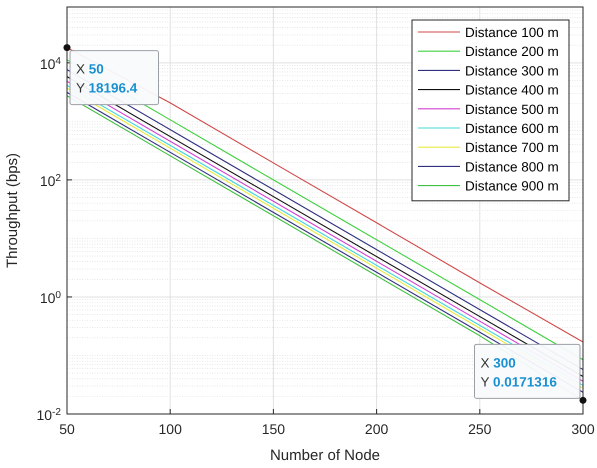 The height and width of the screenshot is (468, 597). I want to click on legend-label: Distance 300 m, so click(512, 70).